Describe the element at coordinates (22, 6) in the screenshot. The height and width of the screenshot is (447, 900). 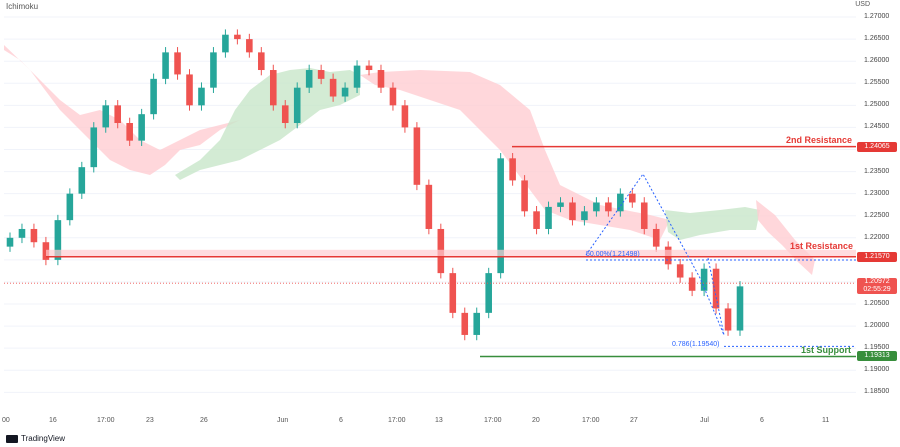
I see `indicator-name: Ichimoku` at that location.